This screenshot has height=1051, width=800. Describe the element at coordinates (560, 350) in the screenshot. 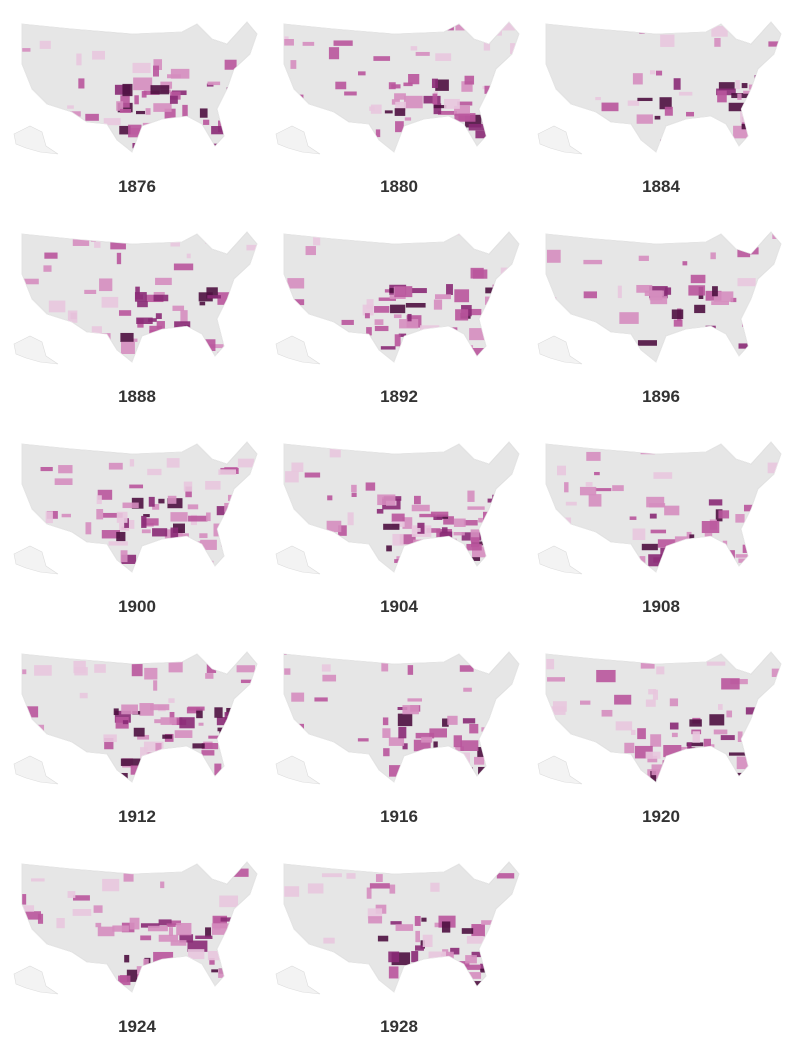

I see `alaska-outline` at that location.